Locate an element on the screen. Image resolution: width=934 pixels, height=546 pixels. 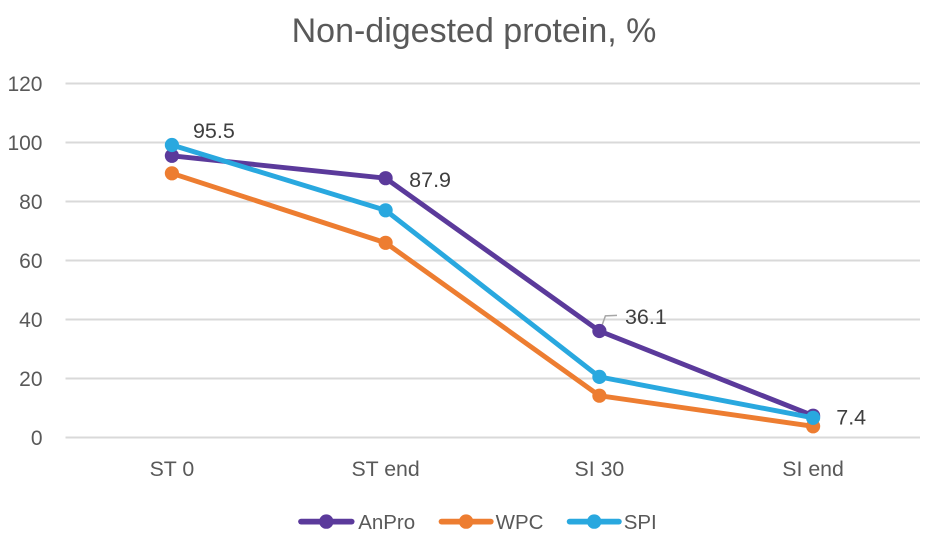
svg-text: 60 is located at coordinates (30, 261).